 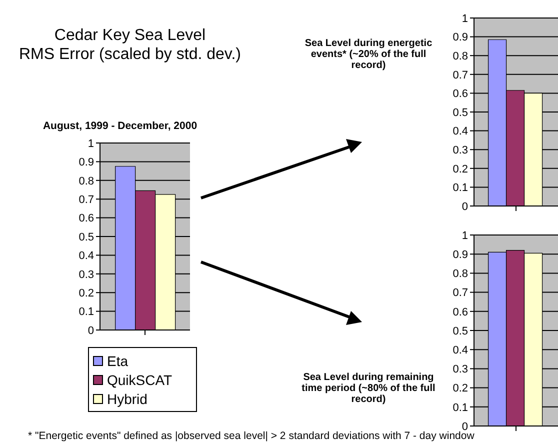 What do you see at coordinates (139, 380) in the screenshot?
I see `legend-label: QuikSCAT` at bounding box center [139, 380].